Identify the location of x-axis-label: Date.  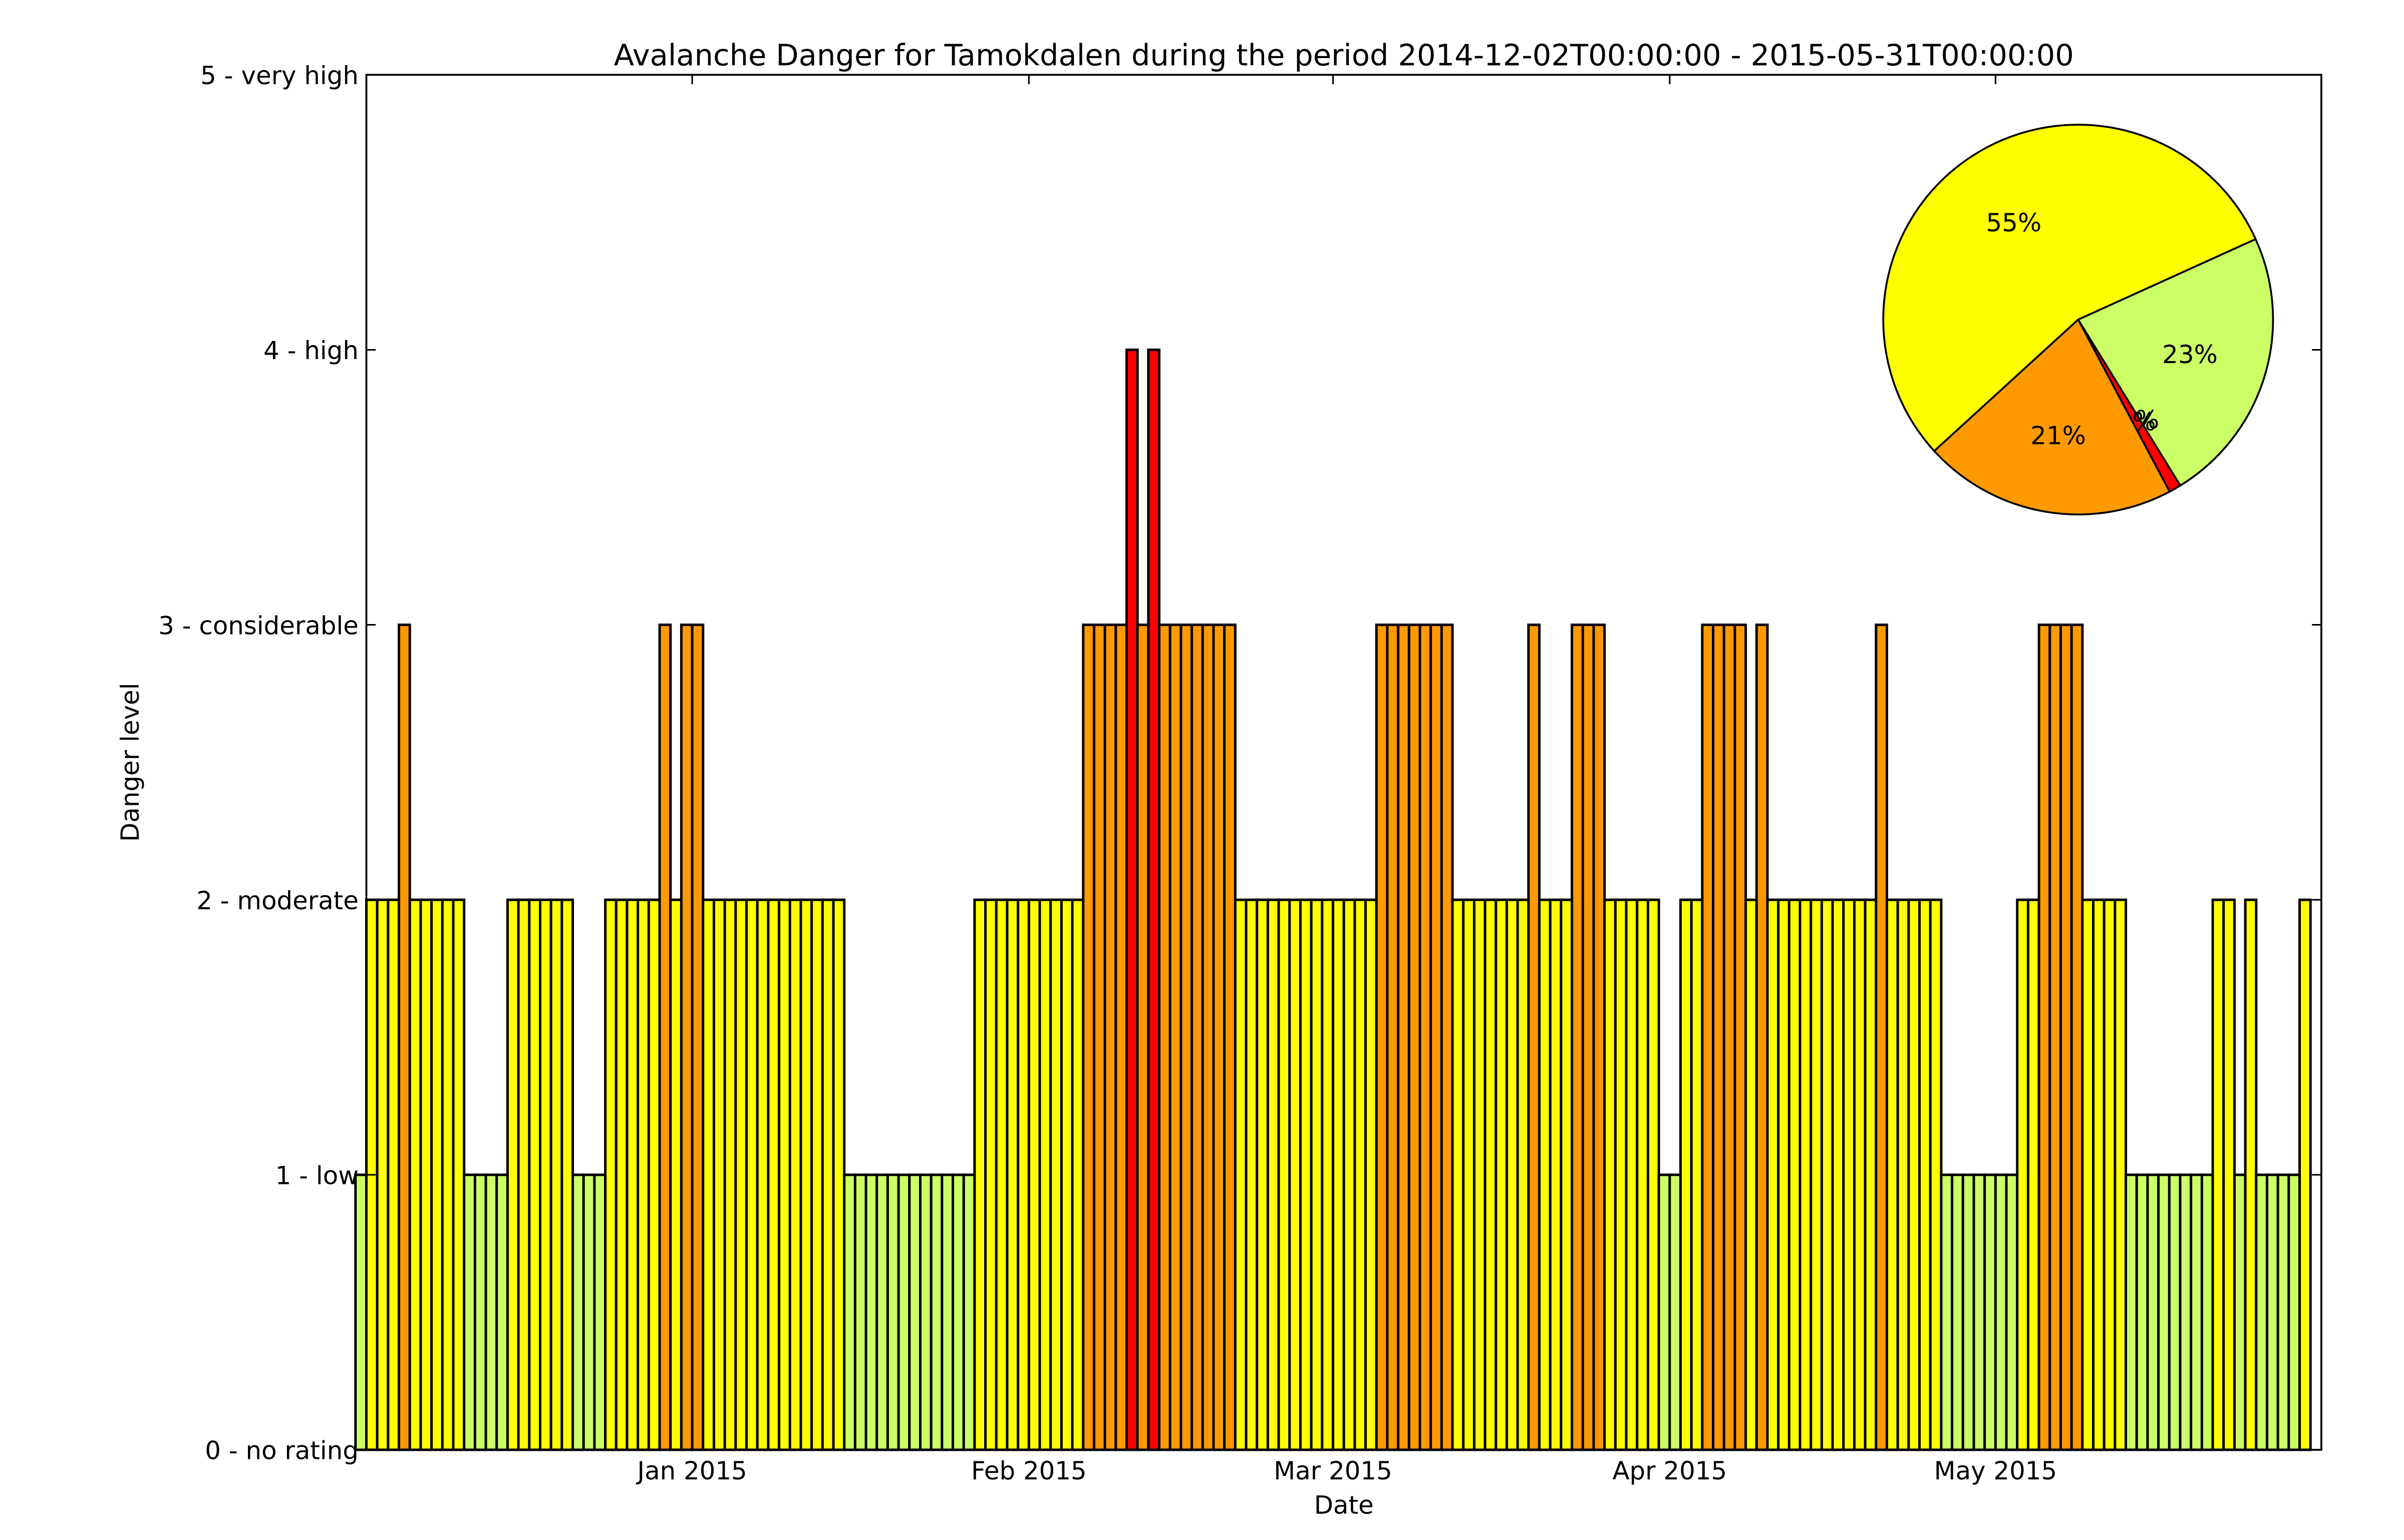
(1344, 1505).